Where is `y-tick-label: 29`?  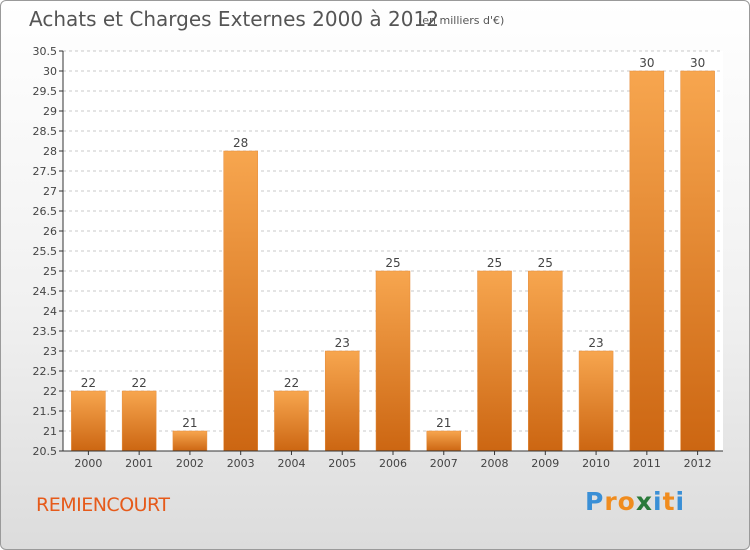
y-tick-label: 29 is located at coordinates (50, 111).